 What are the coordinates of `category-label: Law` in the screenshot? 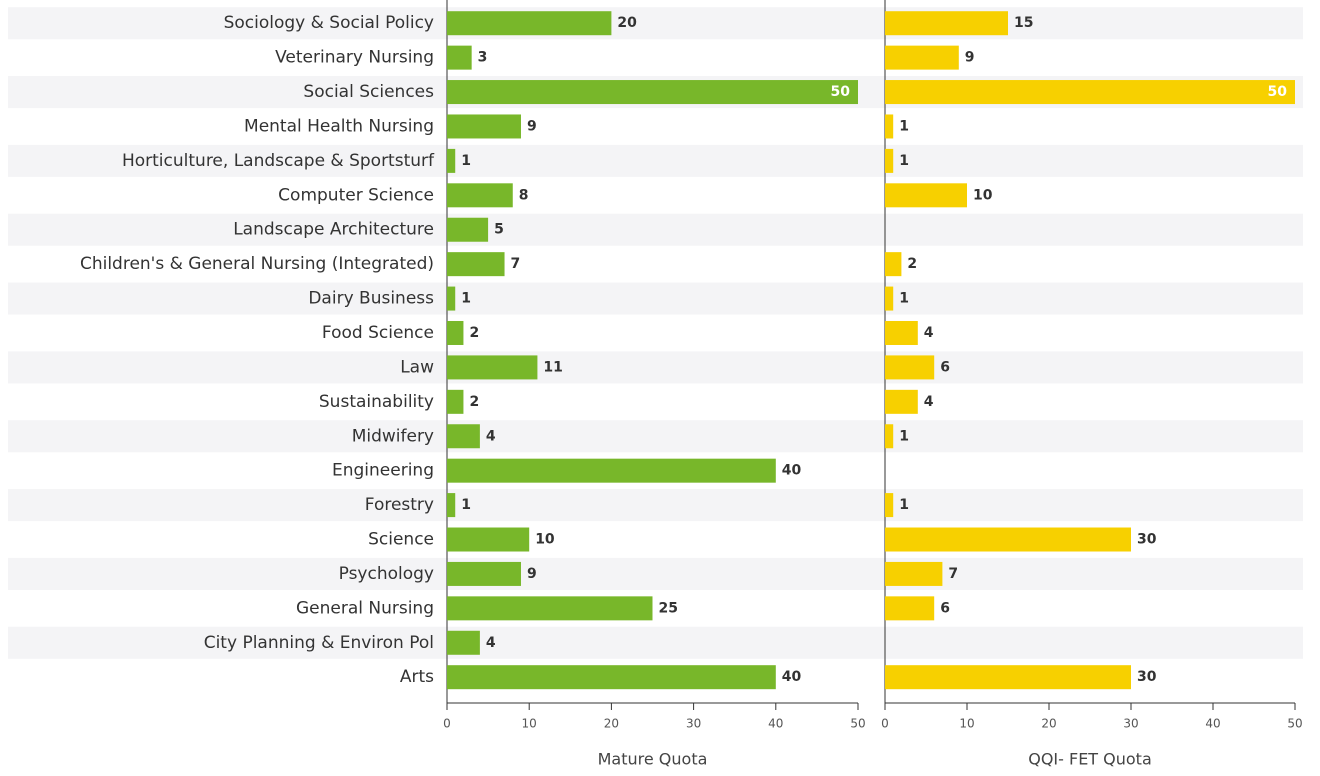 It's located at (417, 367).